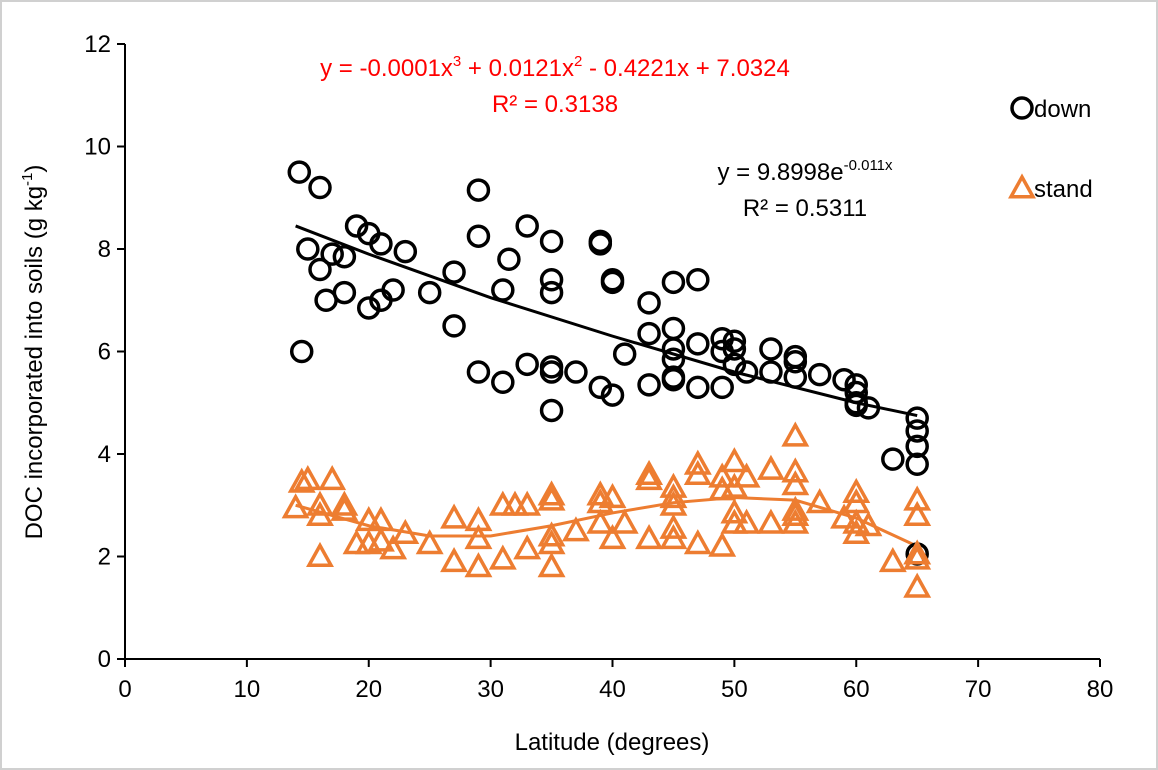 Image resolution: width=1158 pixels, height=770 pixels. What do you see at coordinates (555, 104) in the screenshot?
I see `trend-r2: R² = 0.3138` at bounding box center [555, 104].